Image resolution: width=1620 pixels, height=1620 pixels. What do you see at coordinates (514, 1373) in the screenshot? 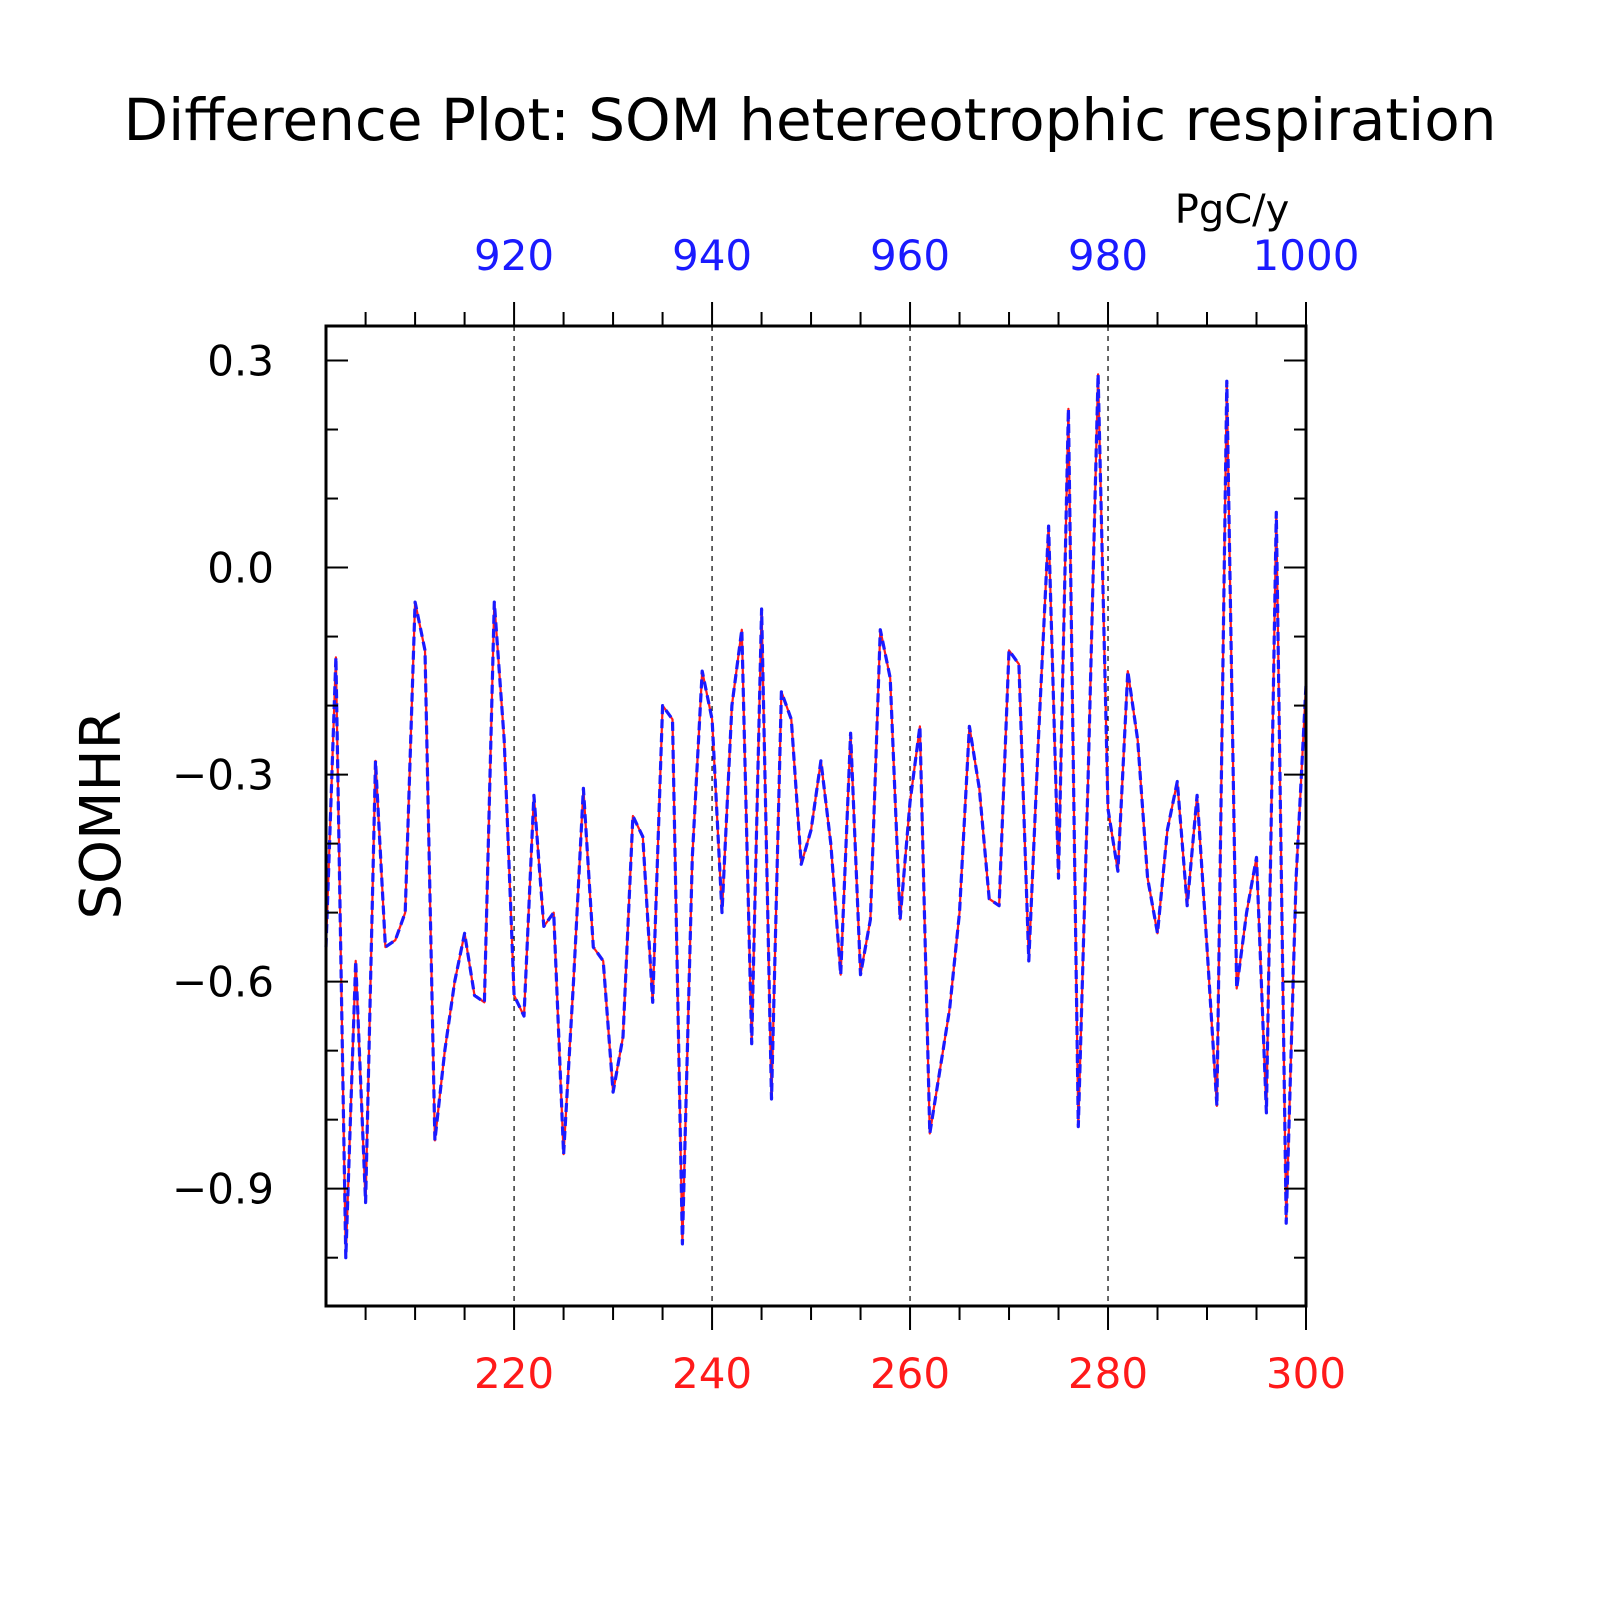
I see `x-tick-label-bottom: 220` at bounding box center [514, 1373].